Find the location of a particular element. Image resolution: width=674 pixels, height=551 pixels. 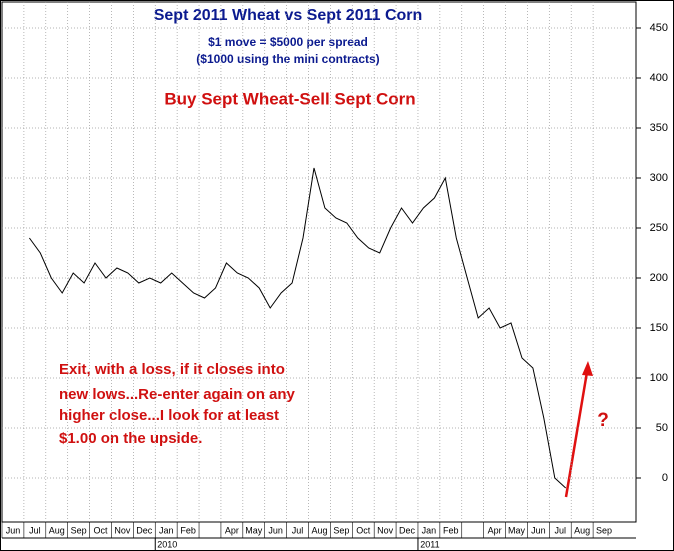

y-tick-label: 300 is located at coordinates (659, 178).